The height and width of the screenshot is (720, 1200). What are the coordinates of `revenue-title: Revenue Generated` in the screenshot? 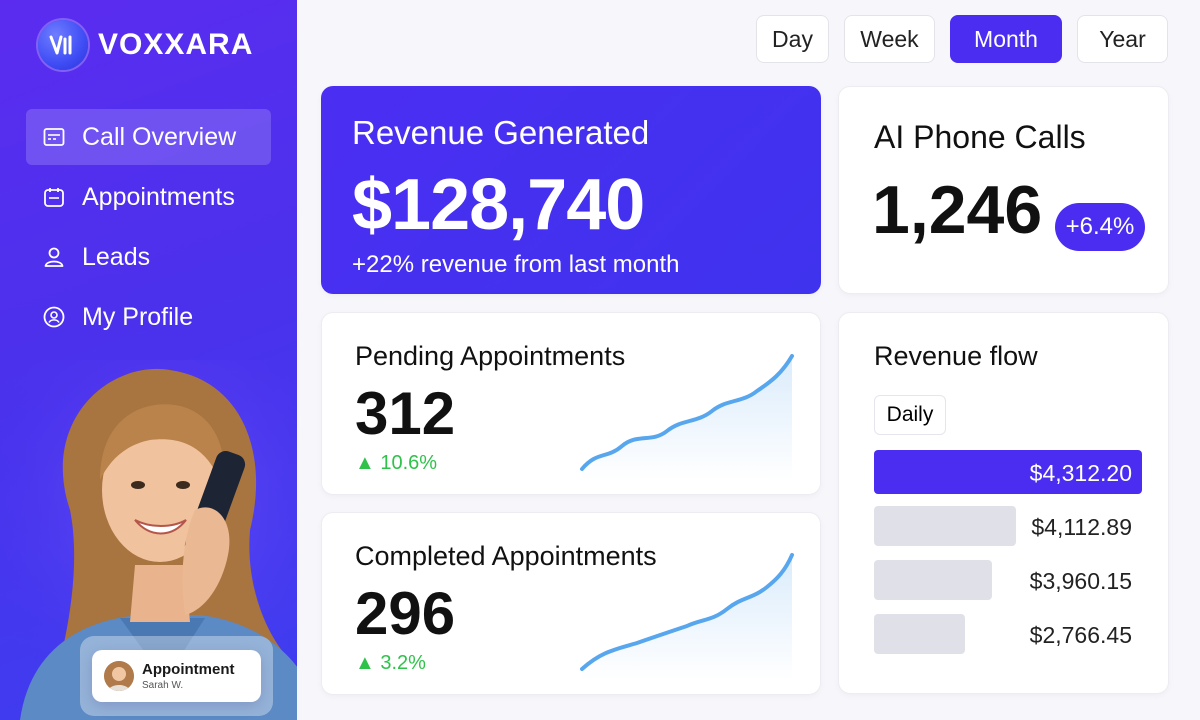 It's located at (501, 132).